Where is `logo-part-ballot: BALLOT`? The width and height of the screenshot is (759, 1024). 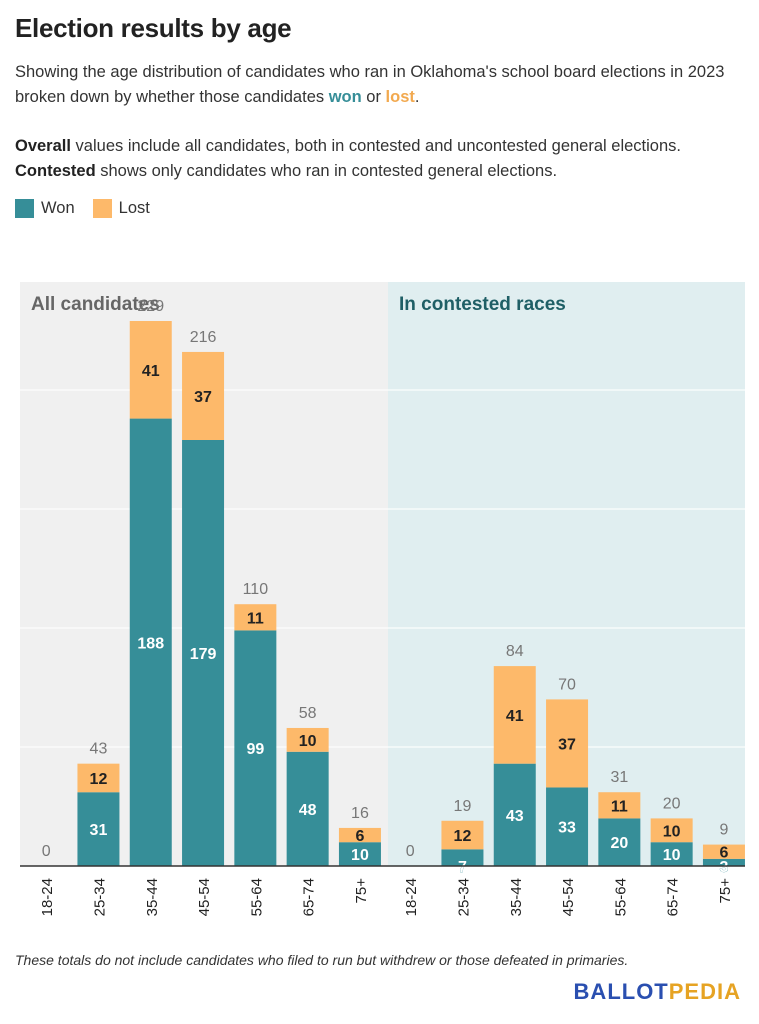 logo-part-ballot: BALLOT is located at coordinates (621, 991).